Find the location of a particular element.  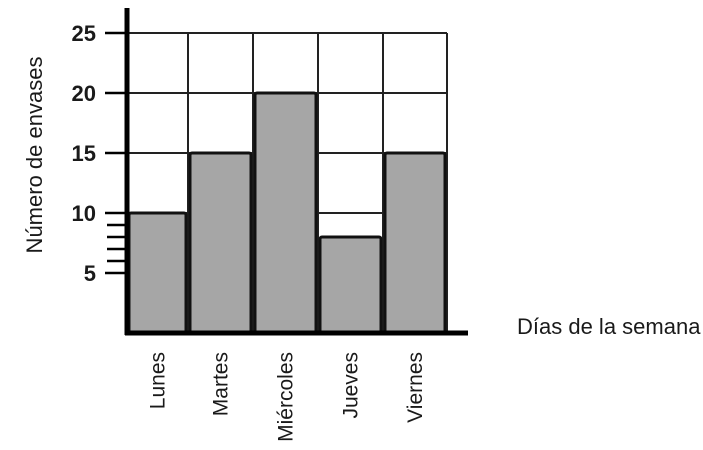

bar-martes is located at coordinates (220, 243).